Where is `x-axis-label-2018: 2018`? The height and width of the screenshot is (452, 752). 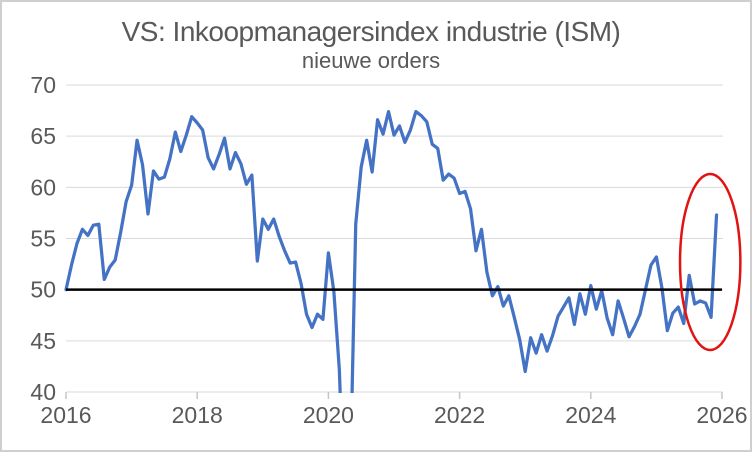 x-axis-label-2018: 2018 is located at coordinates (197, 415).